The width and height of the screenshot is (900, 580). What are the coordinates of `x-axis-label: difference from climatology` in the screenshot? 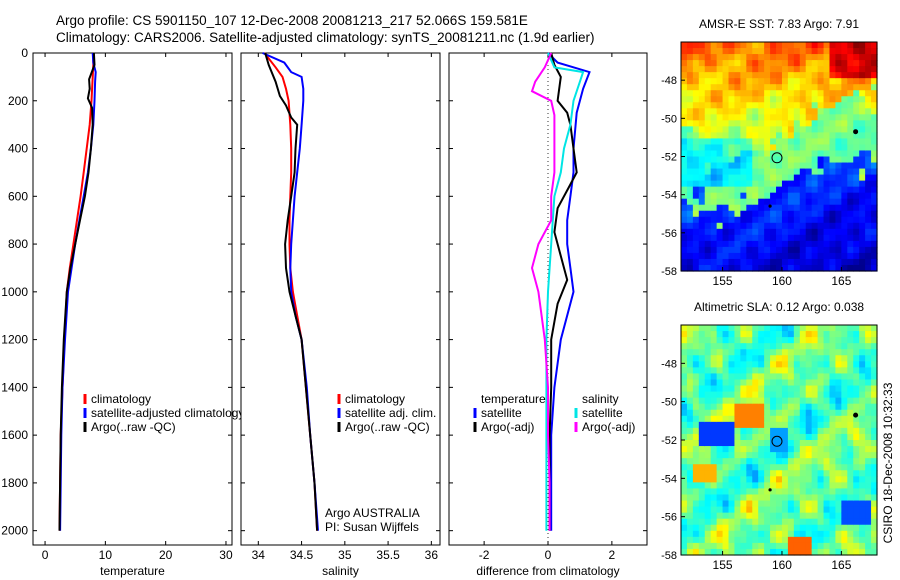 It's located at (547, 571).